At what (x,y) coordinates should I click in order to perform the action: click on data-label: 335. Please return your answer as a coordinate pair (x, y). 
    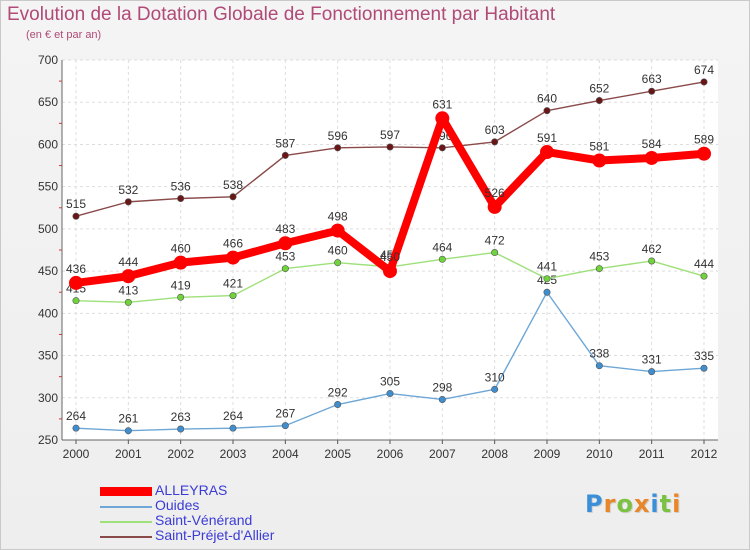
    Looking at the image, I should click on (704, 356).